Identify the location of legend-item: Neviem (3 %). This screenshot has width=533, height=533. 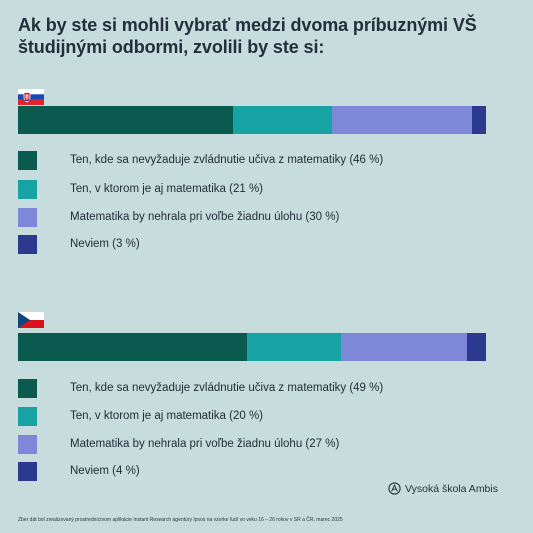
(79, 244).